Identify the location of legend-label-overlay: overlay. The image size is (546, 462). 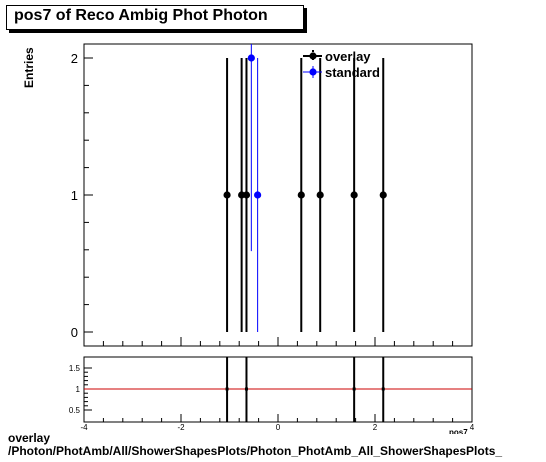
(348, 56).